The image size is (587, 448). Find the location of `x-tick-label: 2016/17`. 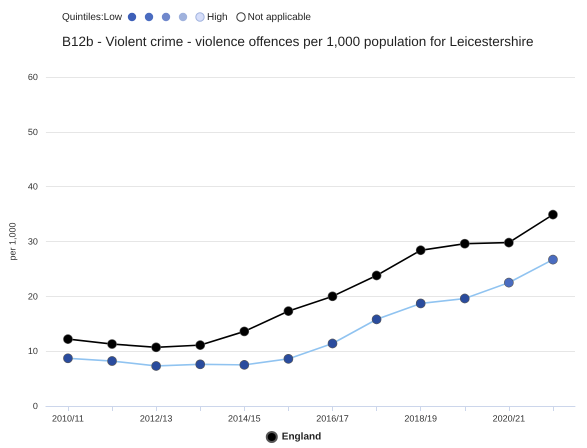

x-tick-label: 2016/17 is located at coordinates (332, 419).